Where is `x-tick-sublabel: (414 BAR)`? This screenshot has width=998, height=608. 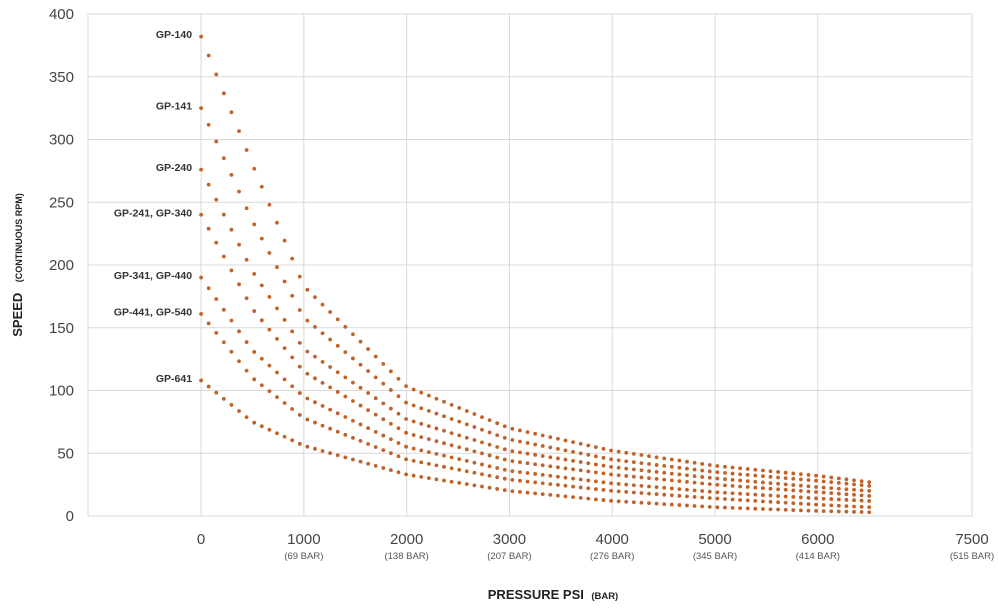
x-tick-sublabel: (414 BAR) is located at coordinates (818, 556).